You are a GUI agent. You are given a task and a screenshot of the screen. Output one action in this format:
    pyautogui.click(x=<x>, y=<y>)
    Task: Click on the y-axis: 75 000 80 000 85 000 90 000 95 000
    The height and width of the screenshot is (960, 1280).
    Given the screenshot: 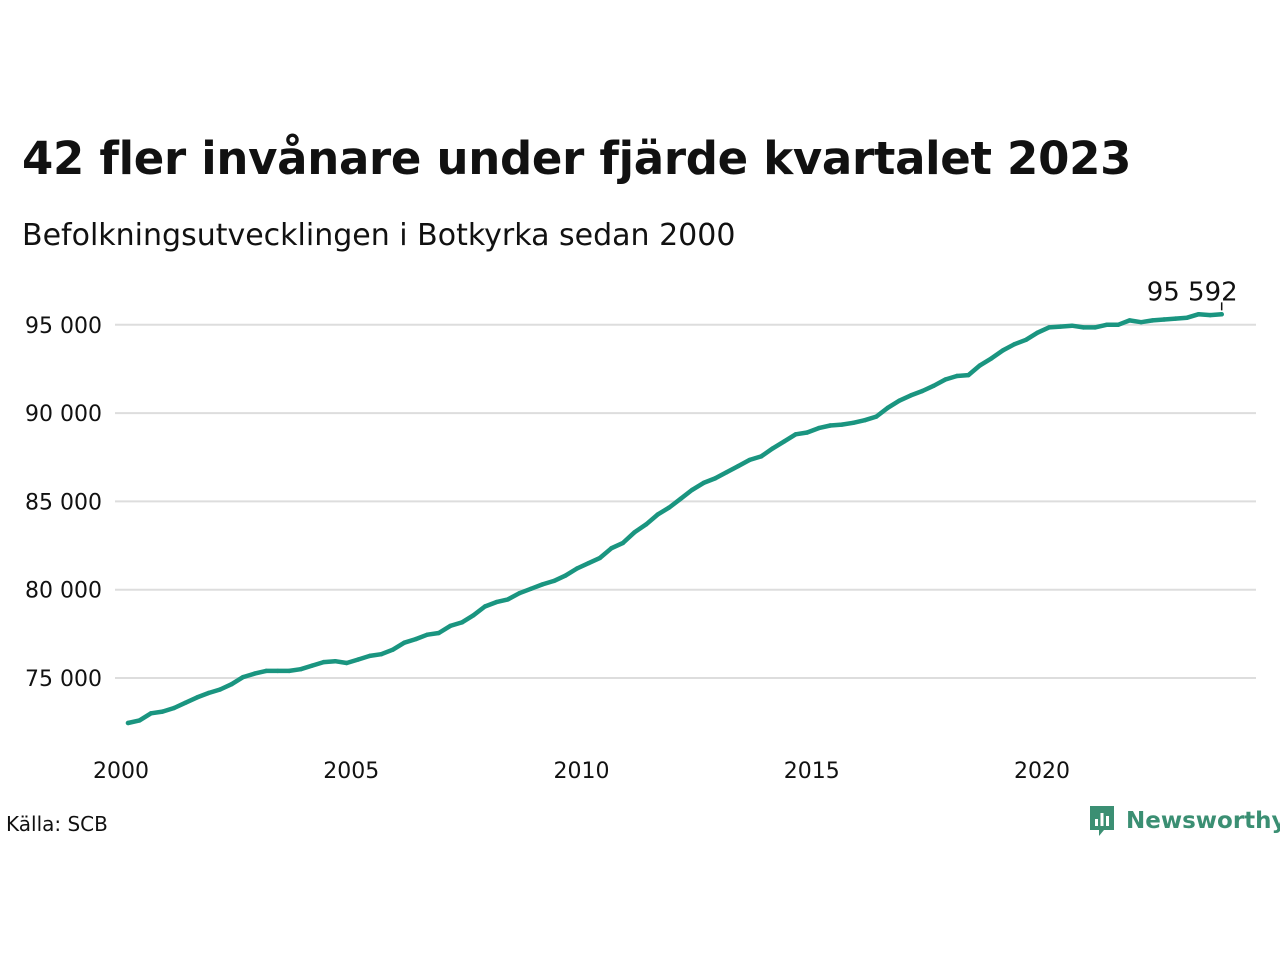 What is the action you would take?
    pyautogui.click(x=63, y=503)
    